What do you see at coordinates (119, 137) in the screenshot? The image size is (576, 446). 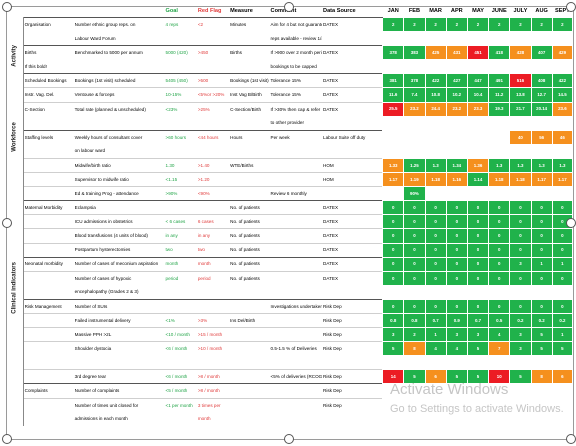 I see `row-metric: Weekly hours of consultant cover` at bounding box center [119, 137].